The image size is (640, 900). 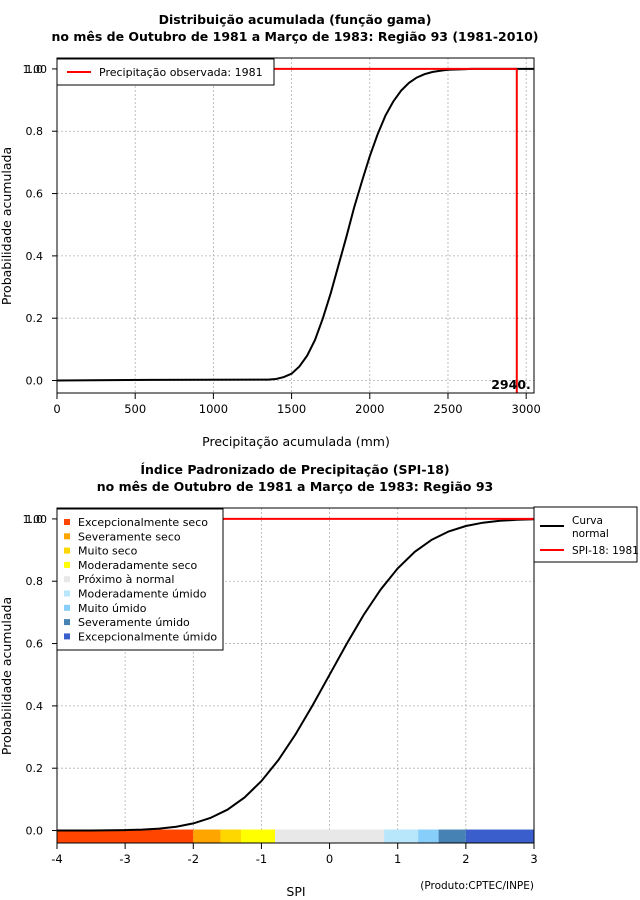 I want to click on x-tick-label: 1, so click(x=397, y=859).